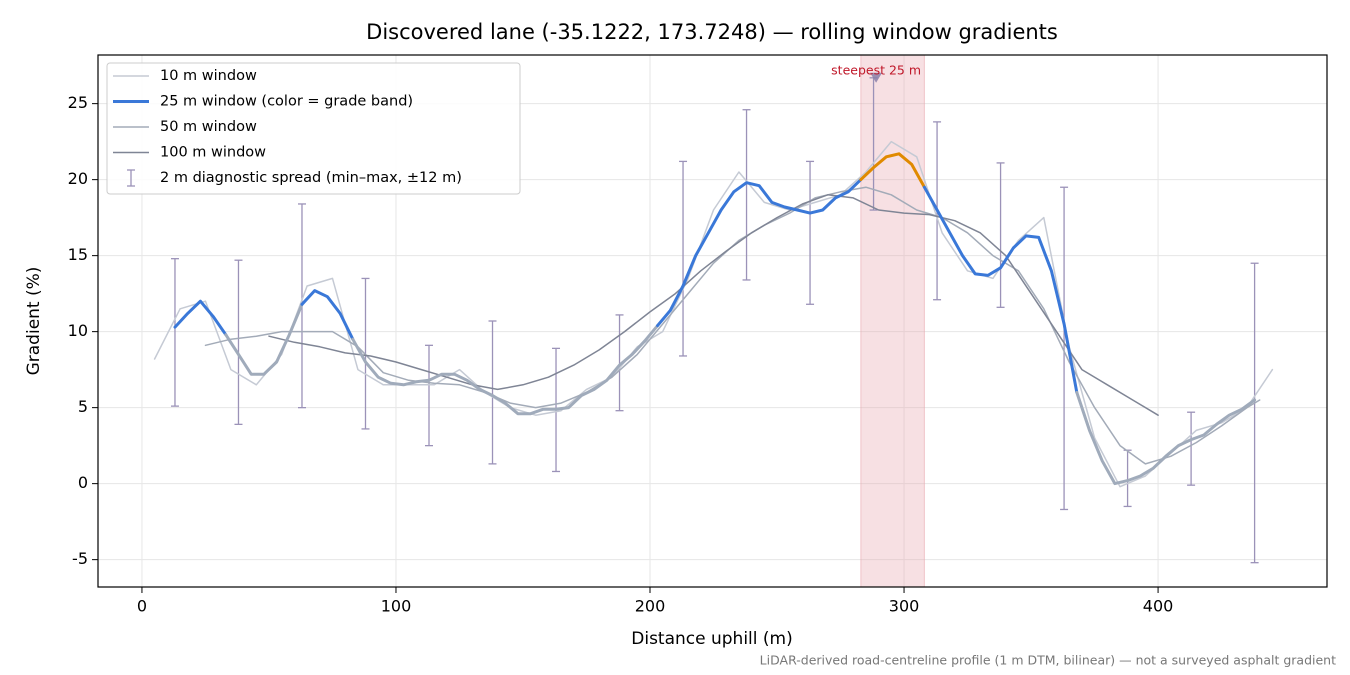 This screenshot has width=1350, height=675. What do you see at coordinates (396, 606) in the screenshot?
I see `x-tick-label: 100` at bounding box center [396, 606].